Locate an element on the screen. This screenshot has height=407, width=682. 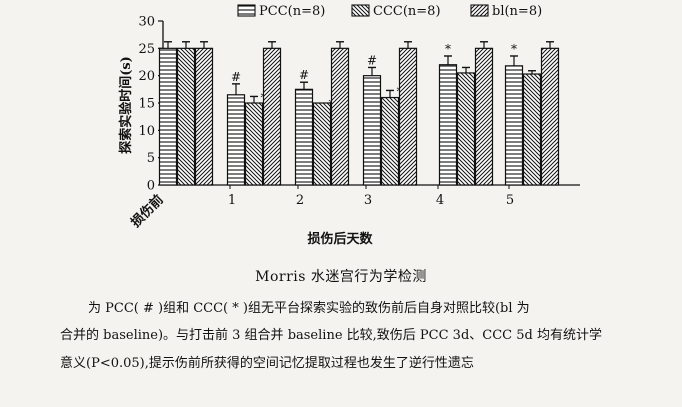
legend-item: bl(n=8) is located at coordinates (506, 11).